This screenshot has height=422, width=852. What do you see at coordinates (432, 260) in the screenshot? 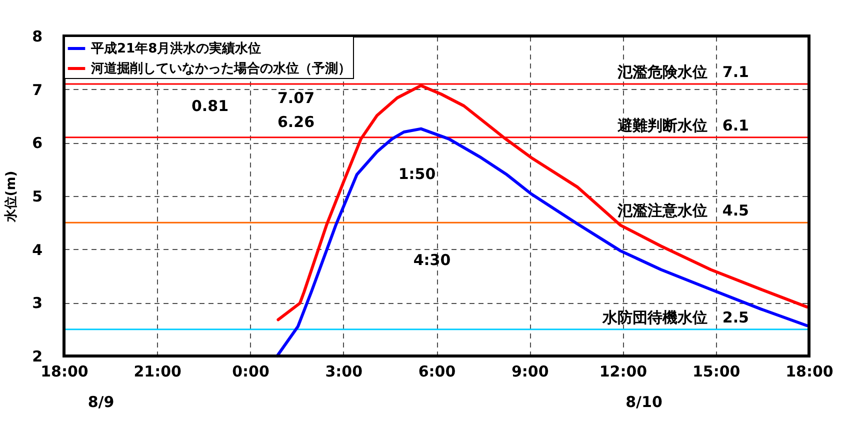
I see `annotation: 4:30` at bounding box center [432, 260].